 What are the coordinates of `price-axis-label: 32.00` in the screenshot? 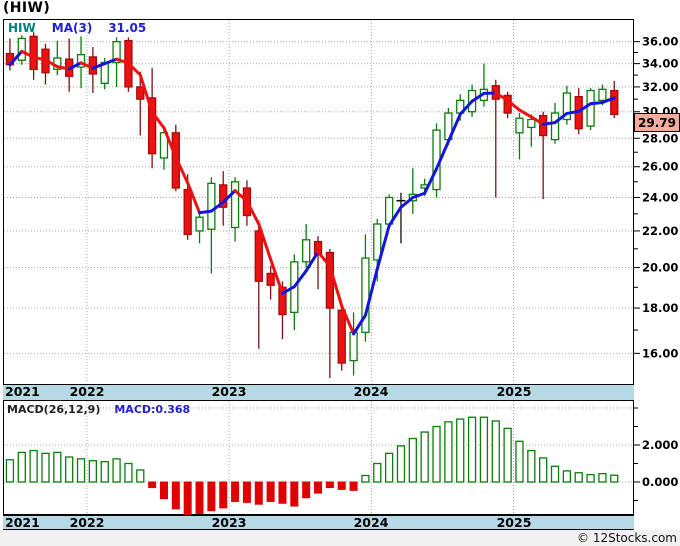 It's located at (660, 87).